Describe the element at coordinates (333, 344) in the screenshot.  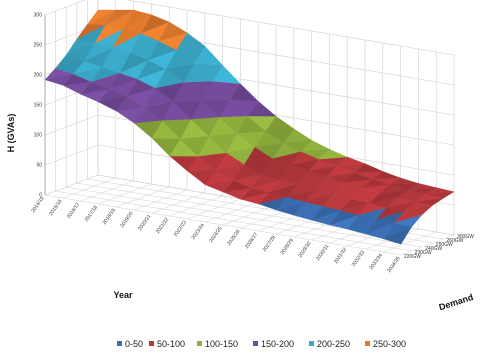
I see `legend-label: 200-250` at that location.